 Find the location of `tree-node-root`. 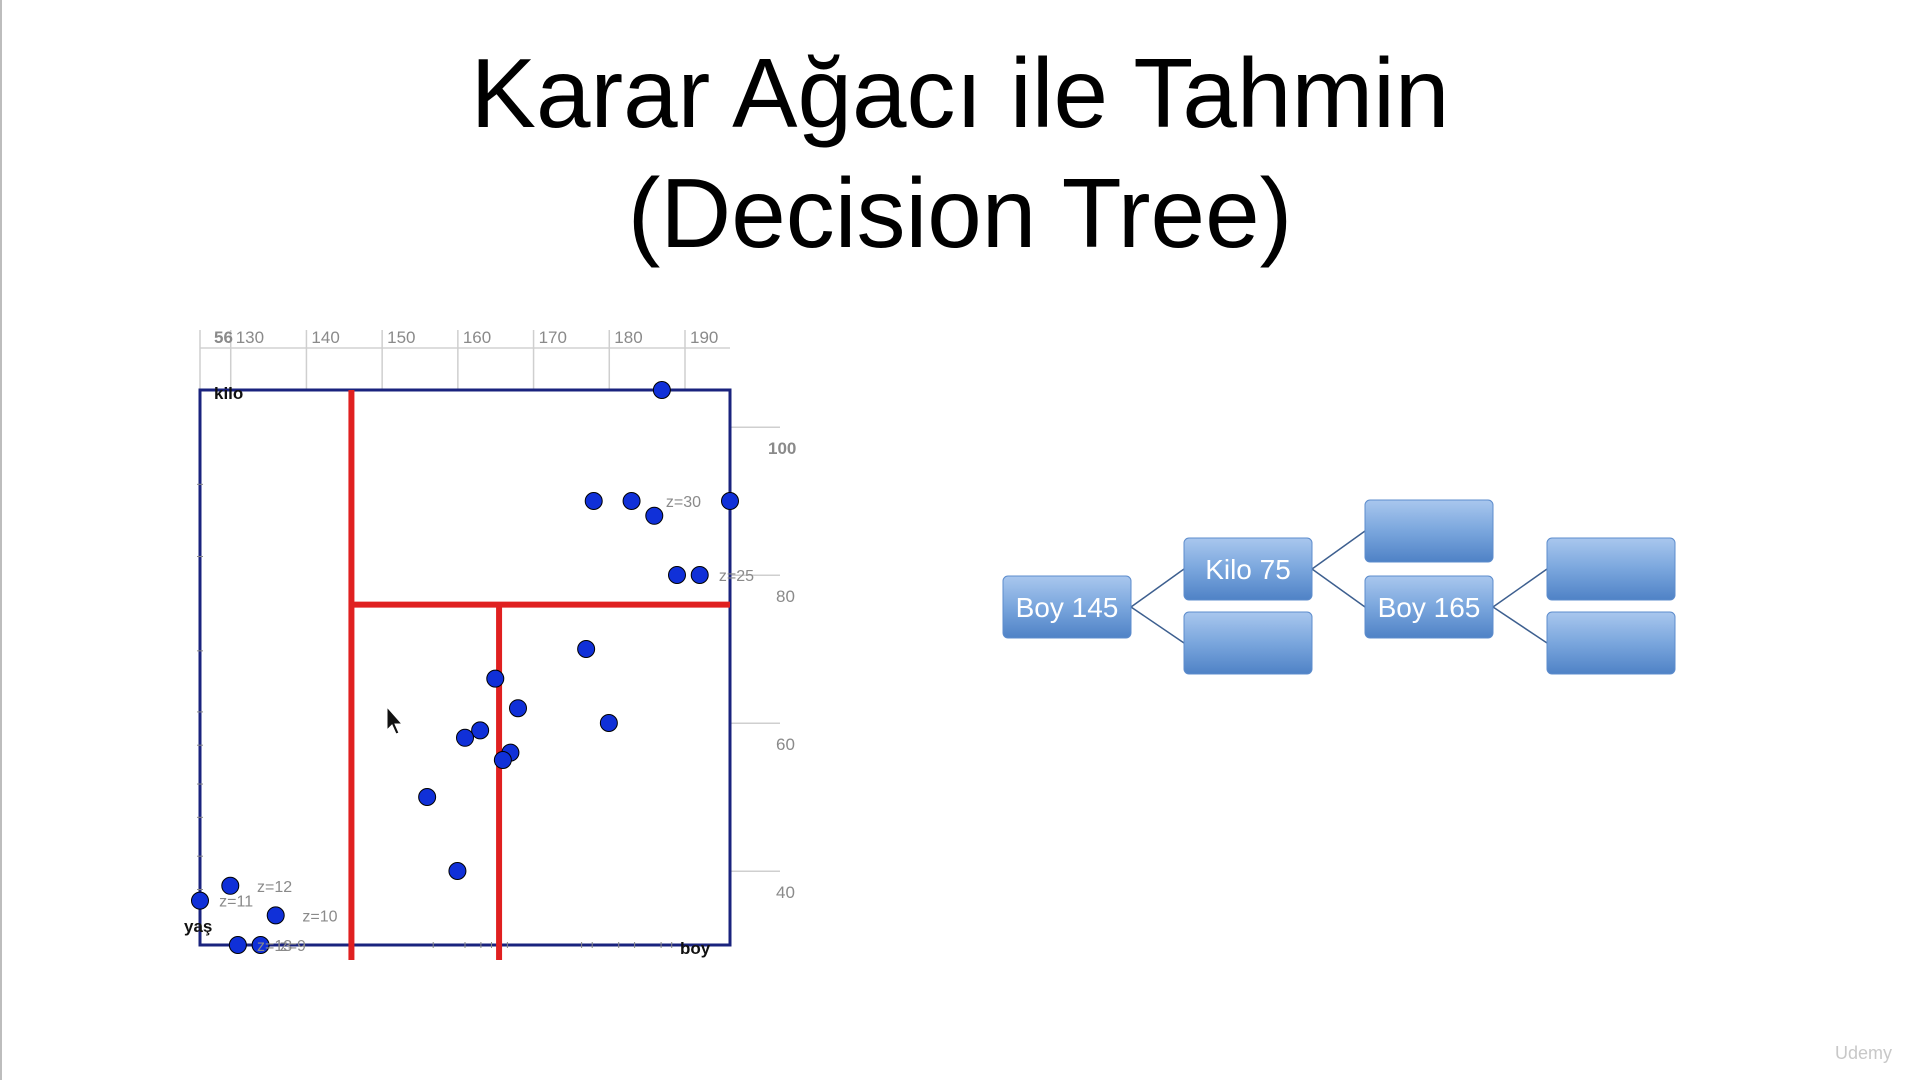

tree-node-root is located at coordinates (1067, 607).